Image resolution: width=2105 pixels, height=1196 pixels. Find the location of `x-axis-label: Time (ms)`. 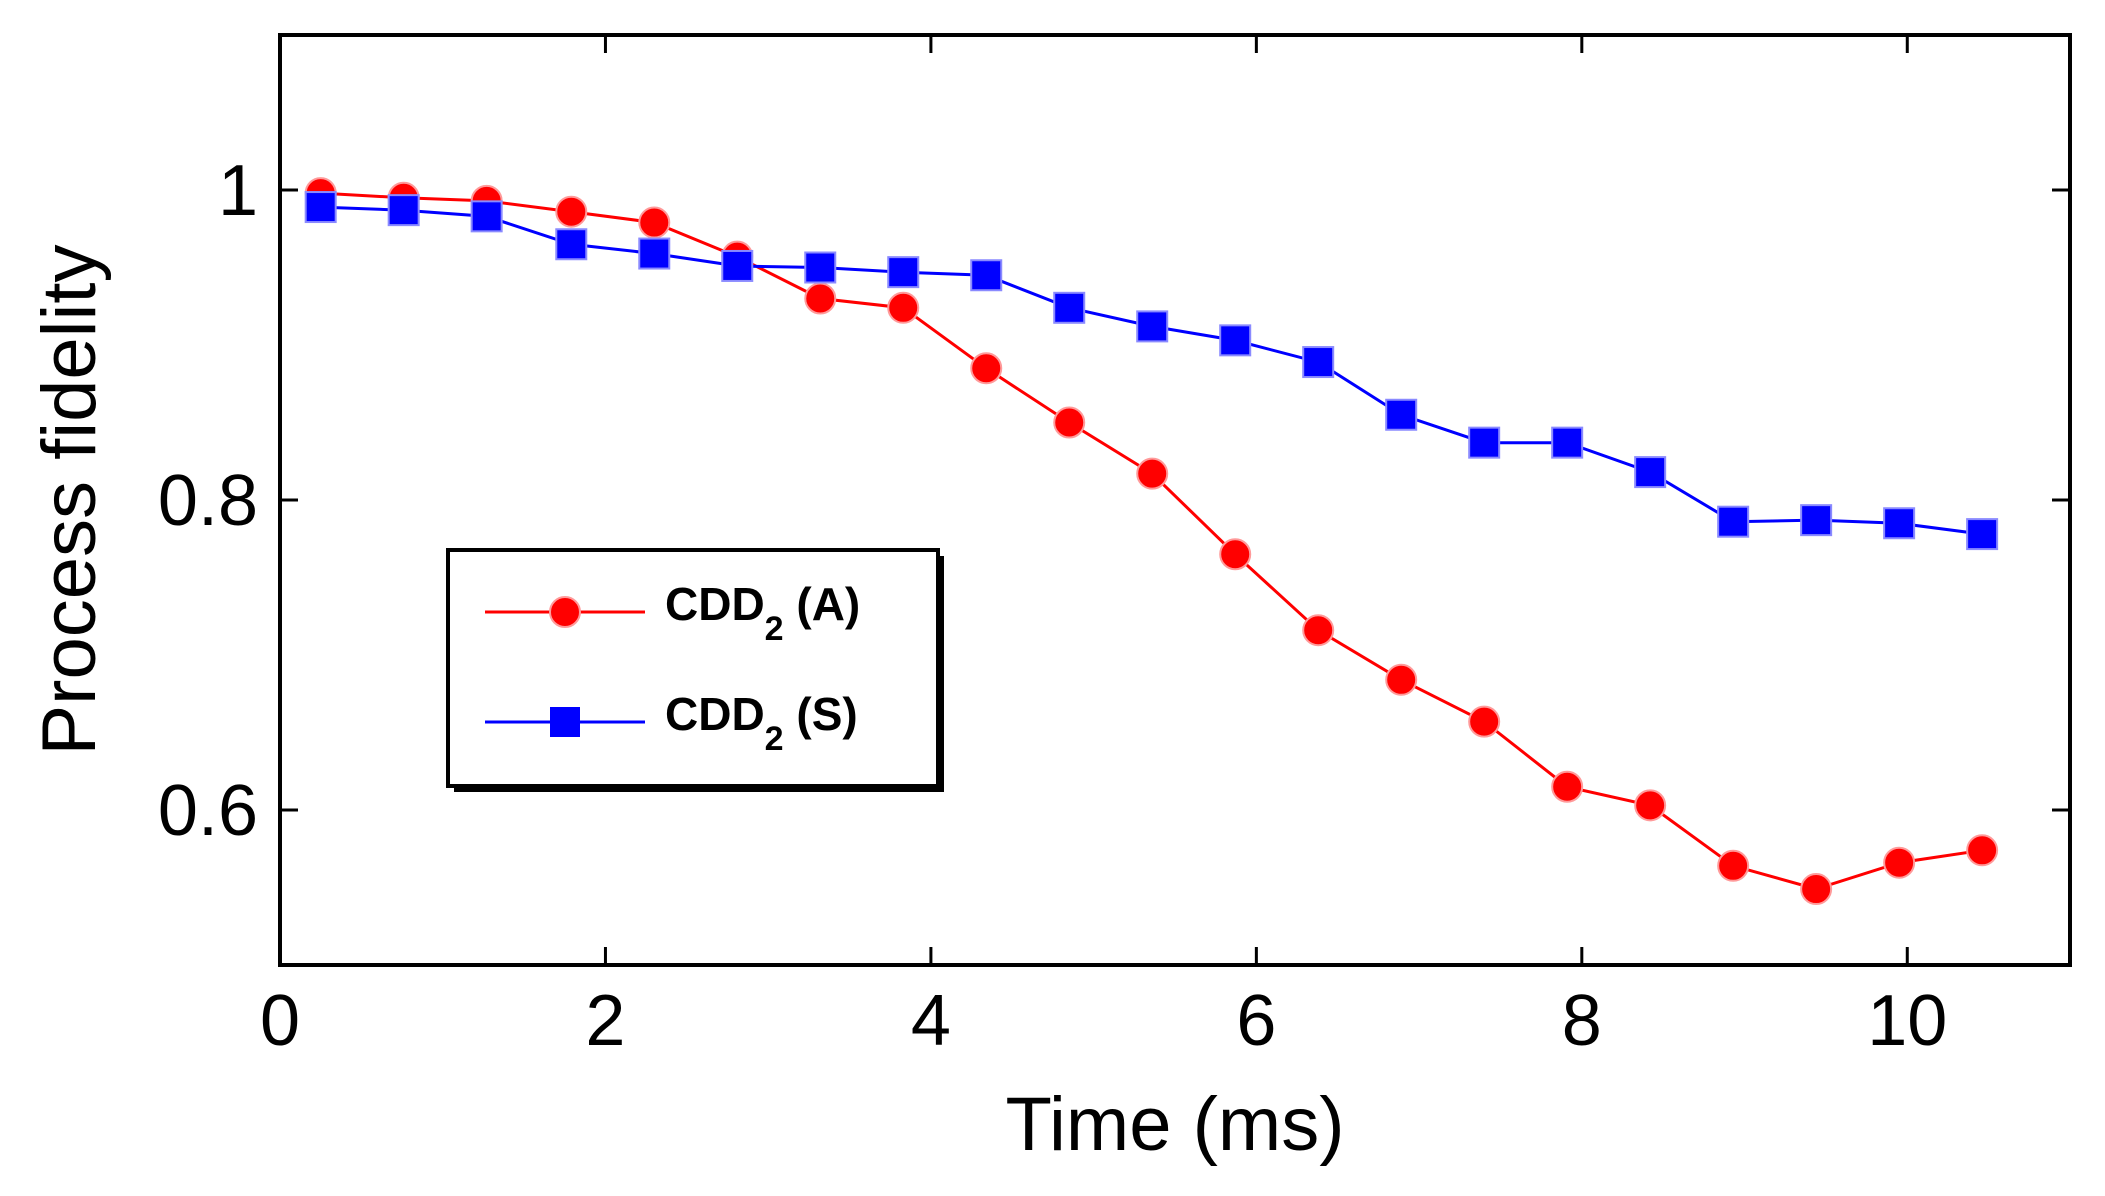

x-axis-label: Time (ms) is located at coordinates (1174, 1124).